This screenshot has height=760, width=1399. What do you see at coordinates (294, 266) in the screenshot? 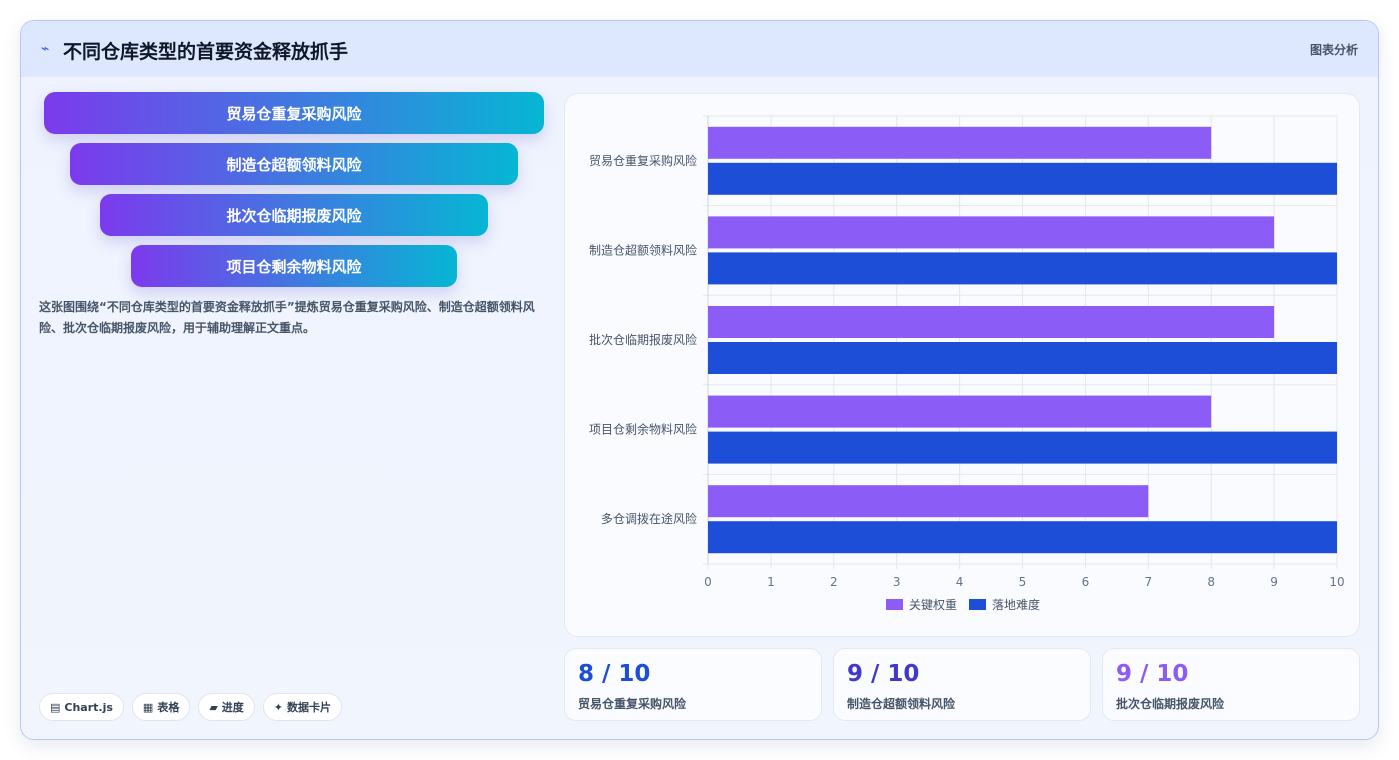
I see `funnel-item: 项目仓剩余物料风险` at bounding box center [294, 266].